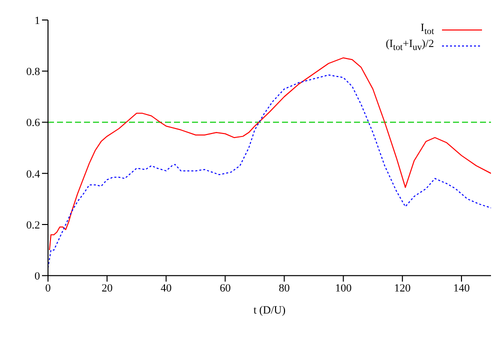 The height and width of the screenshot is (350, 500). I want to click on x-tick-label: 0, so click(48, 288).